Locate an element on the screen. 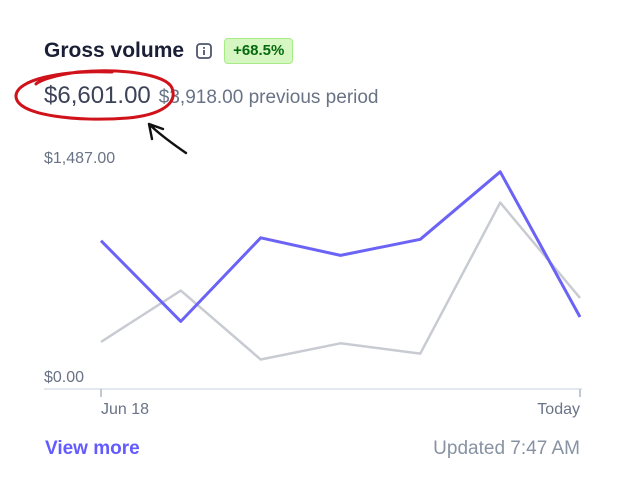  y-tick-label-min: $0.00 is located at coordinates (64, 377).